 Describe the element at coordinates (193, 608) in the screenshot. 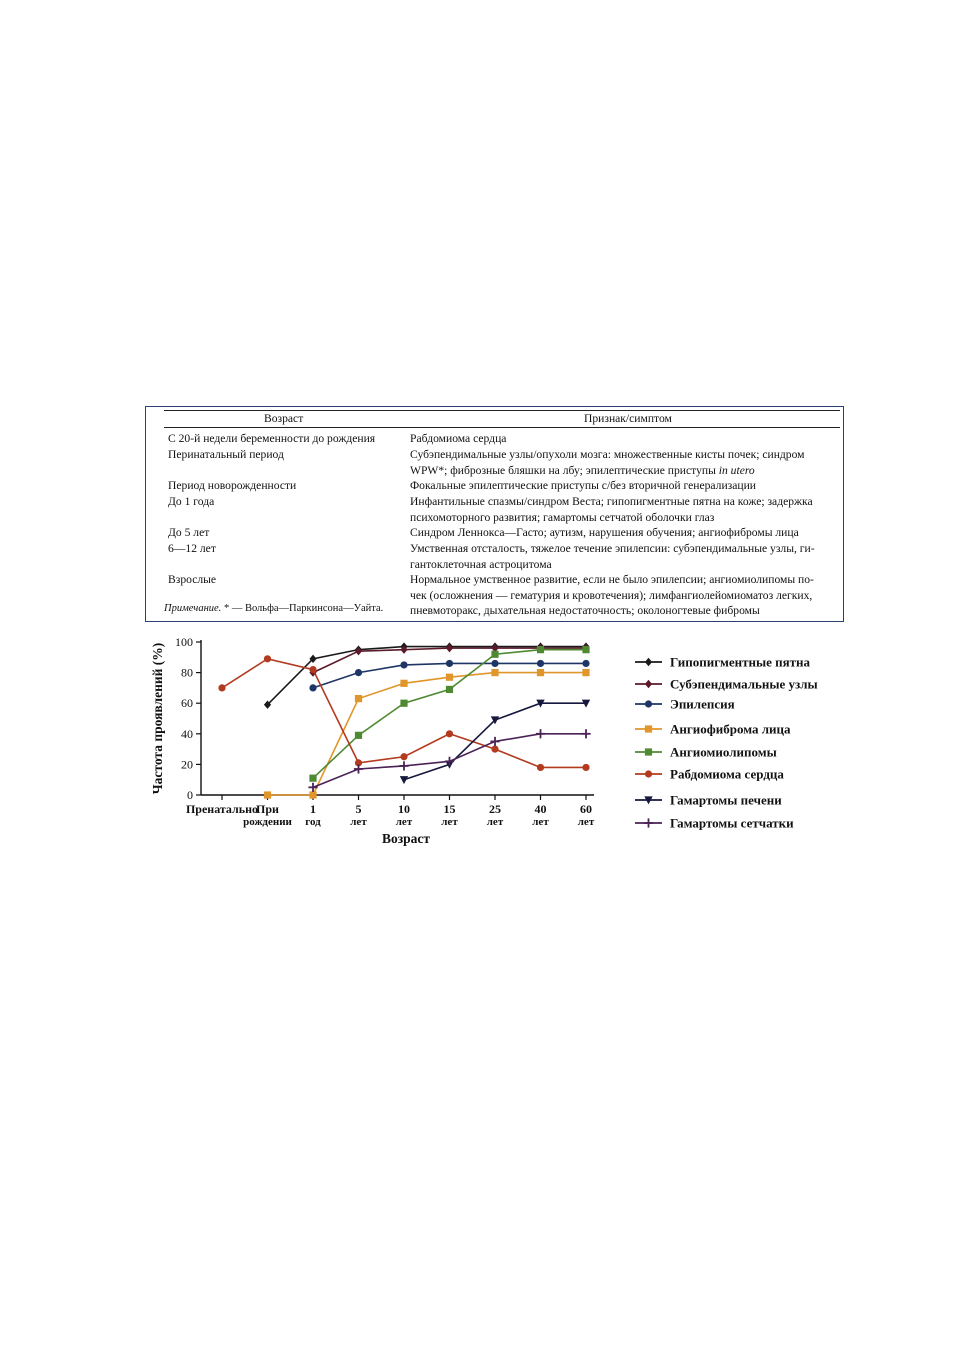

I see `note-label: Примечание.` at that location.